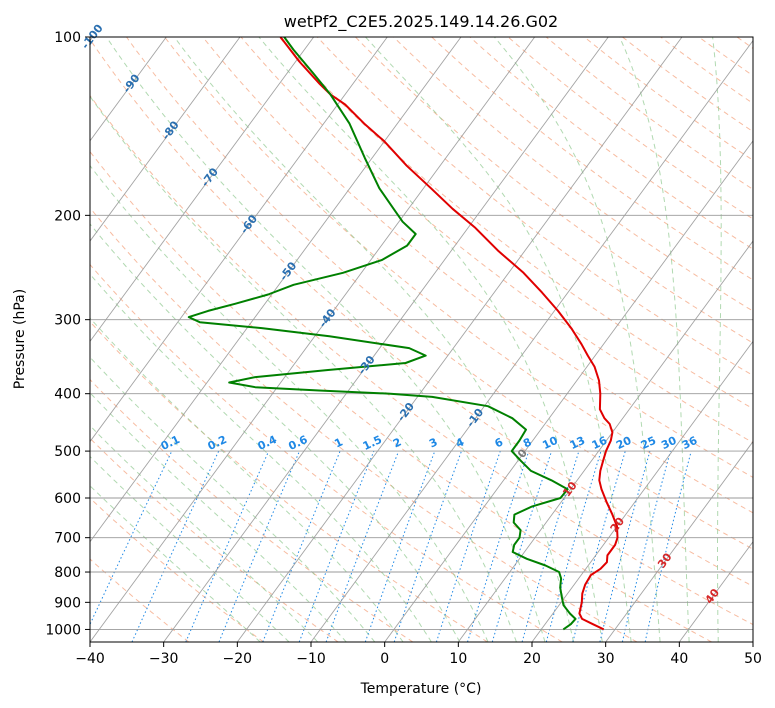 This screenshot has width=775, height=708. What do you see at coordinates (460, 442) in the screenshot?
I see `mixing-ratio-label: 4` at bounding box center [460, 442].